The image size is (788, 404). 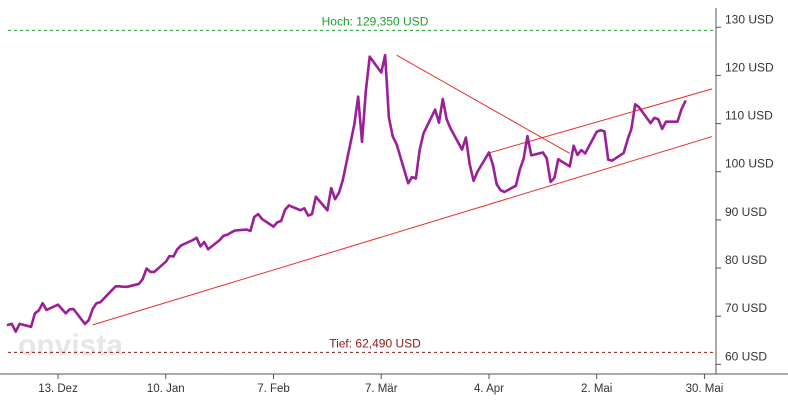 I want to click on y-tick-label-100: 100 USD, so click(x=749, y=164).